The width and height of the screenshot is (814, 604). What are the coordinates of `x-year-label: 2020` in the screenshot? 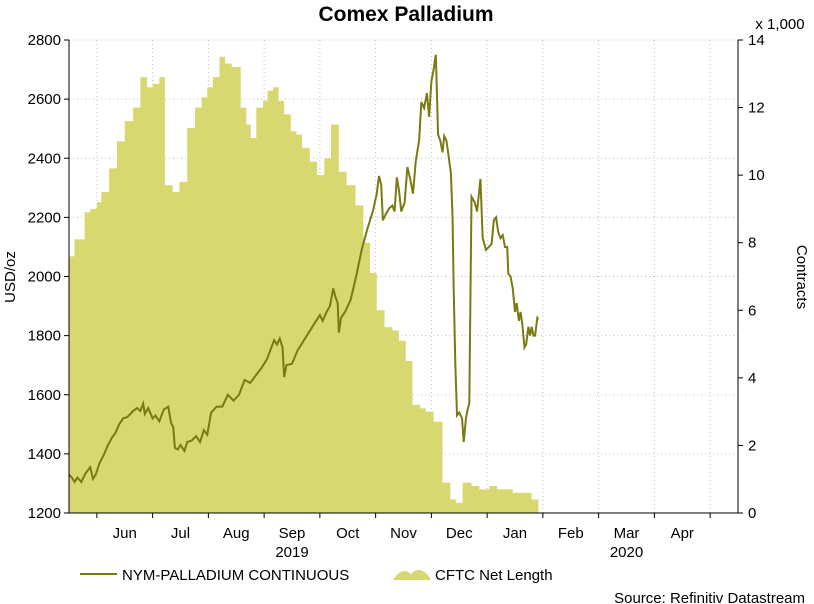 It's located at (626, 552).